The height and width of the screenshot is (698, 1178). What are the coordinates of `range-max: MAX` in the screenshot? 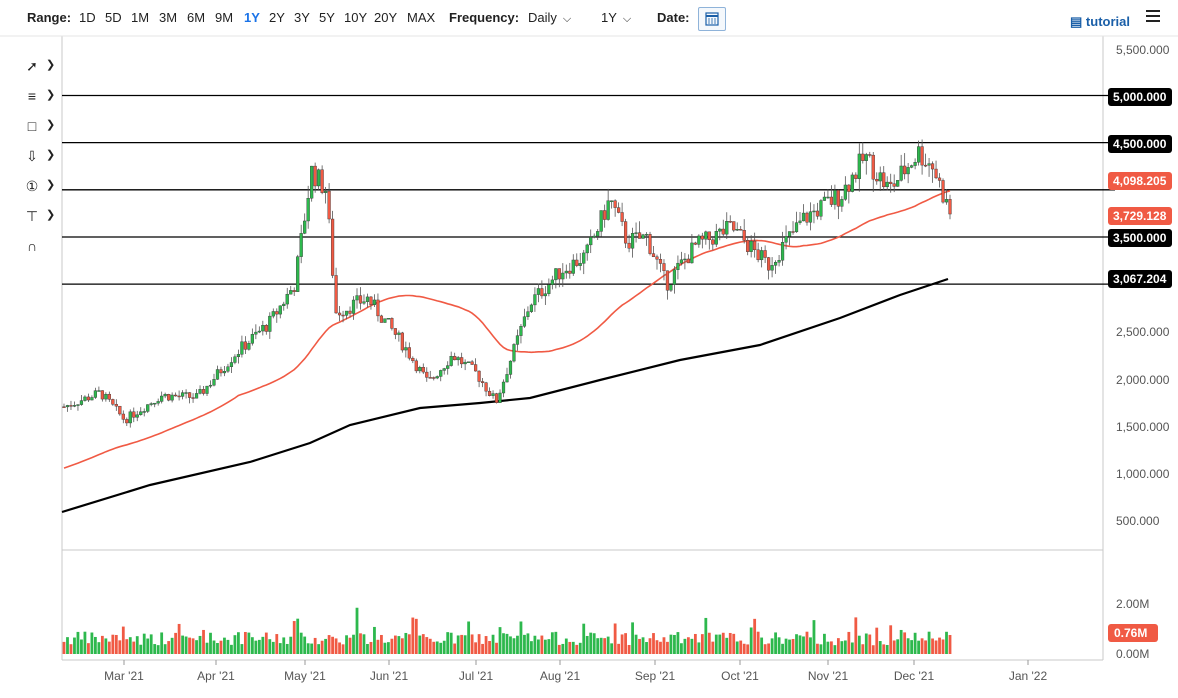 It's located at (421, 17).